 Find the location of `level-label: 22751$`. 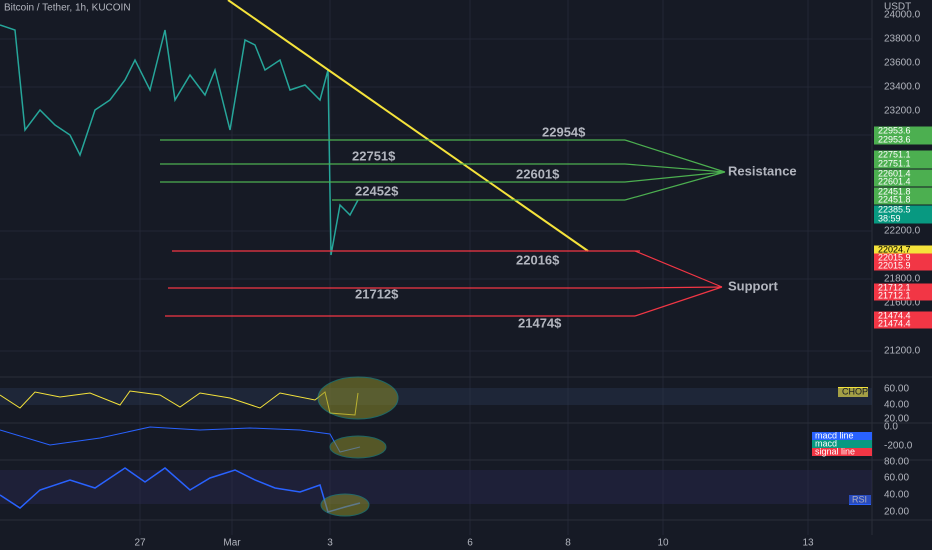

level-label: 22751$ is located at coordinates (374, 155).